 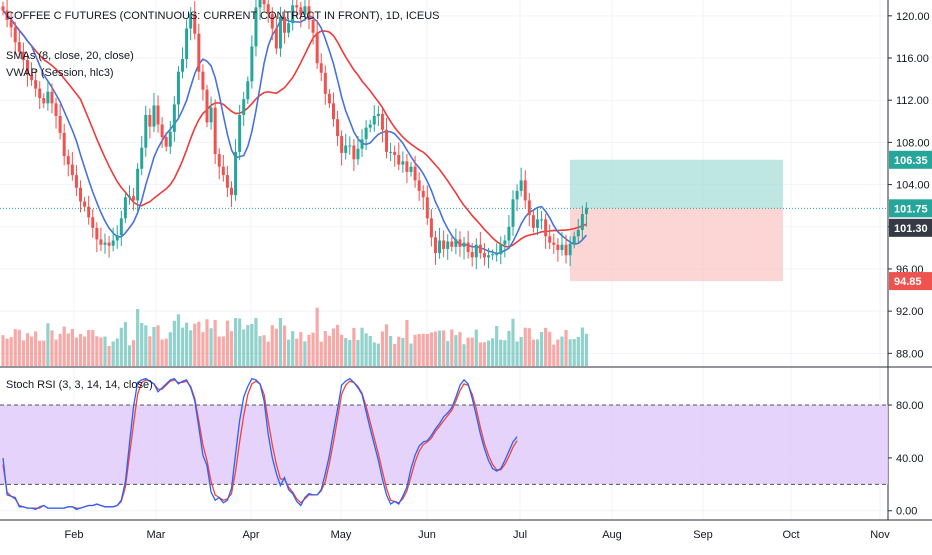 I want to click on x-tick-label: Aug, so click(x=612, y=535).